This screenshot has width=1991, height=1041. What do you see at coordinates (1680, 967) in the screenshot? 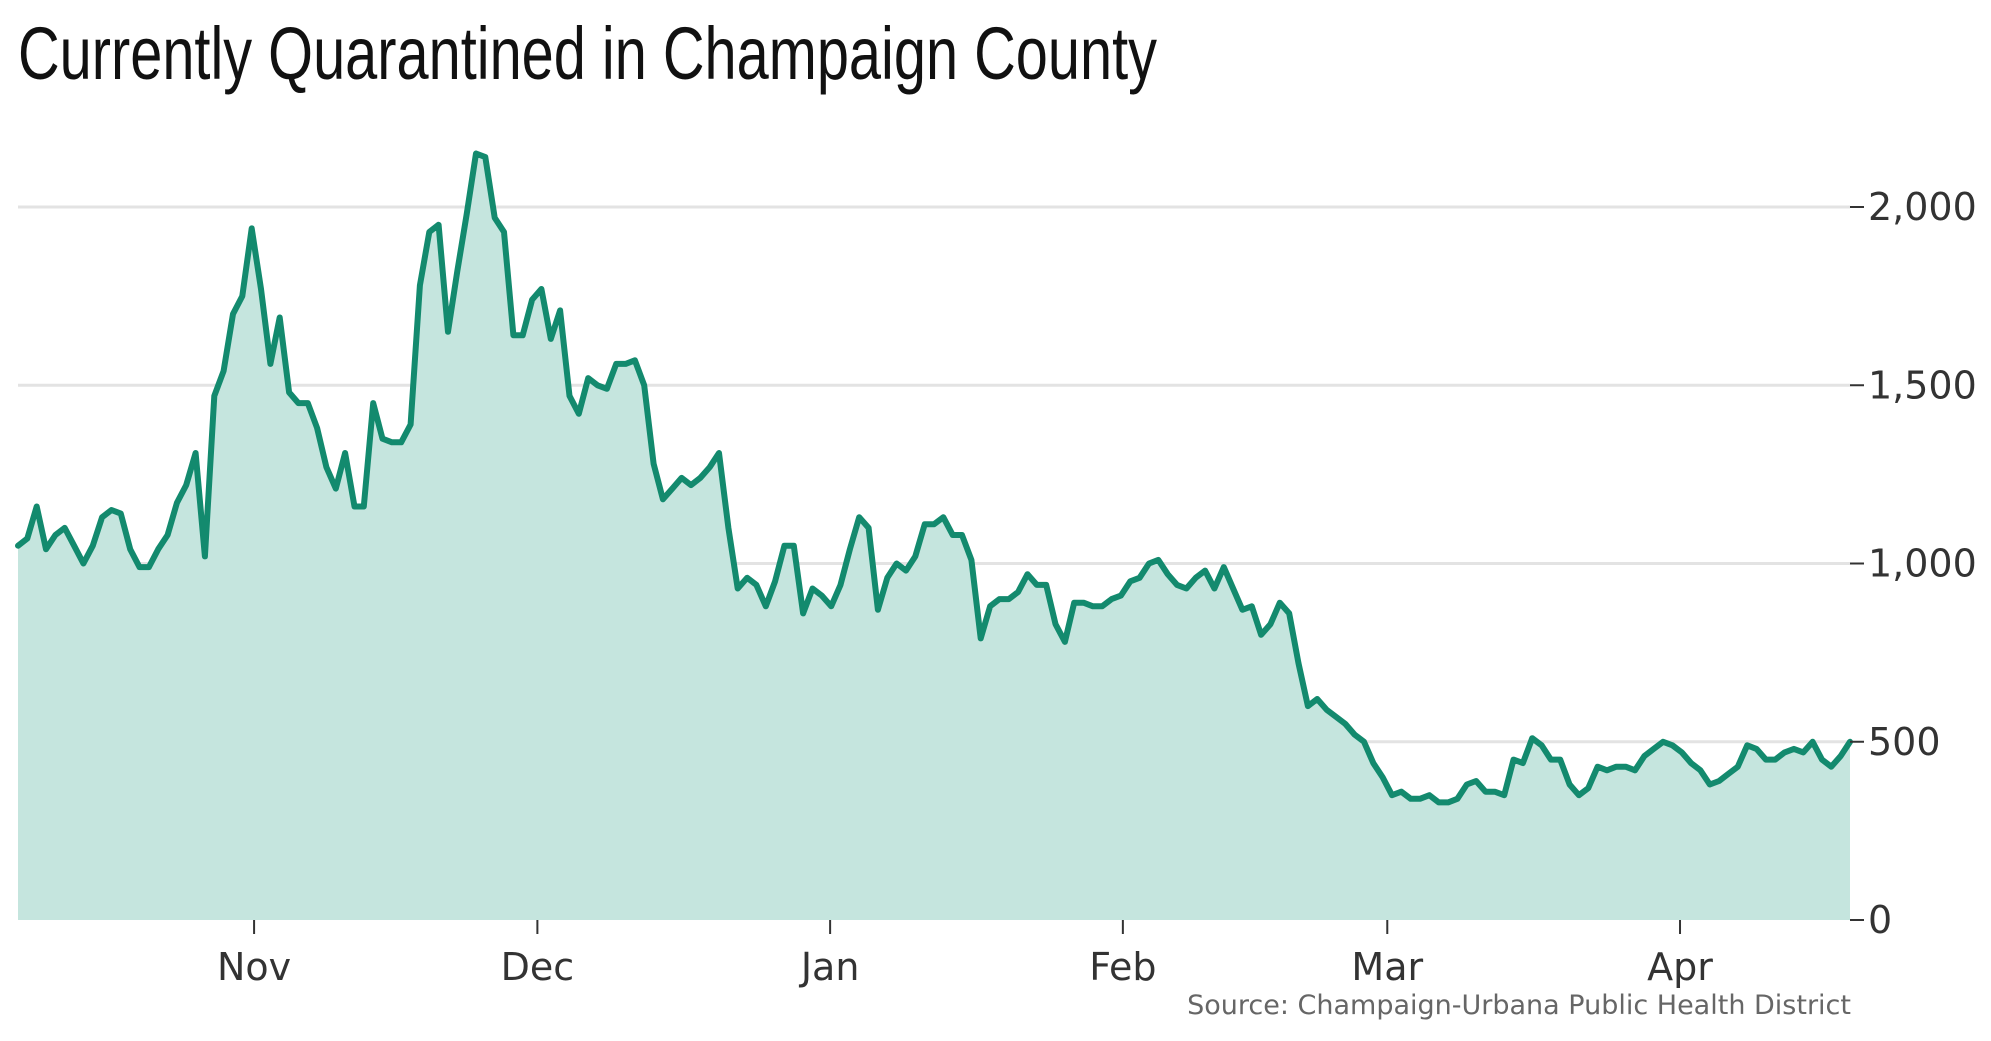
I see `x-tick-label: Apr` at bounding box center [1680, 967].